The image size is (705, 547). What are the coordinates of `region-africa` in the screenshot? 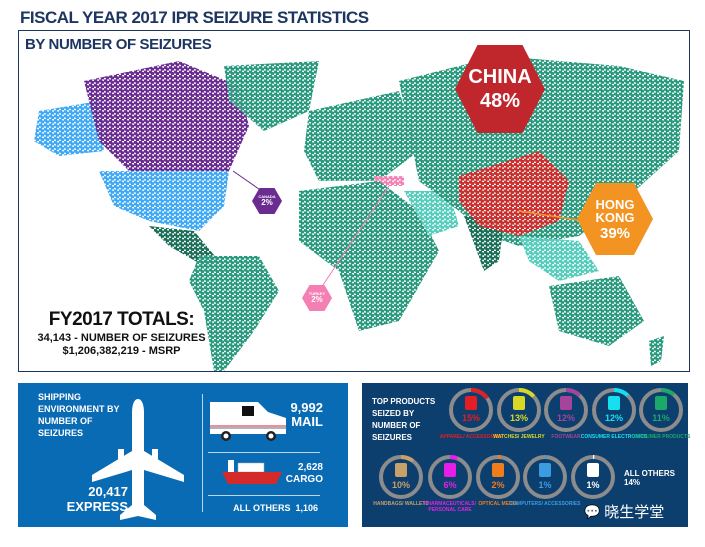 It's located at (369, 256).